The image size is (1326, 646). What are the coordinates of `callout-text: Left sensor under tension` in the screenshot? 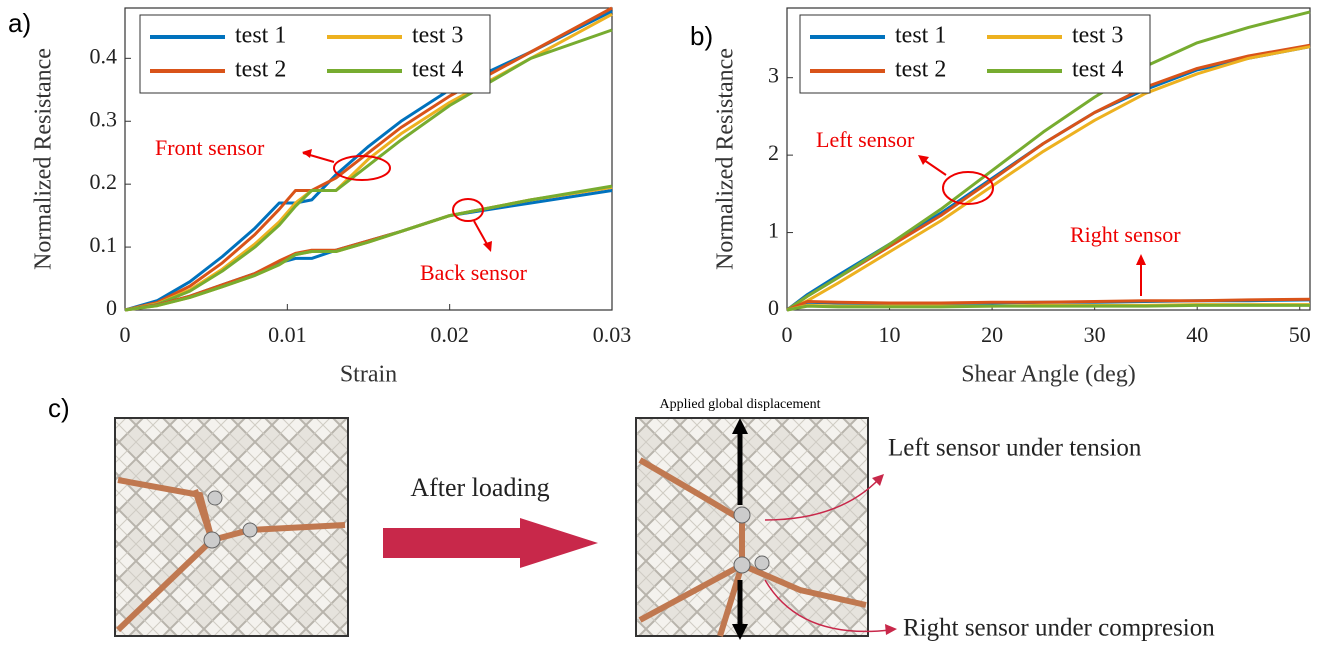 It's located at (1015, 448).